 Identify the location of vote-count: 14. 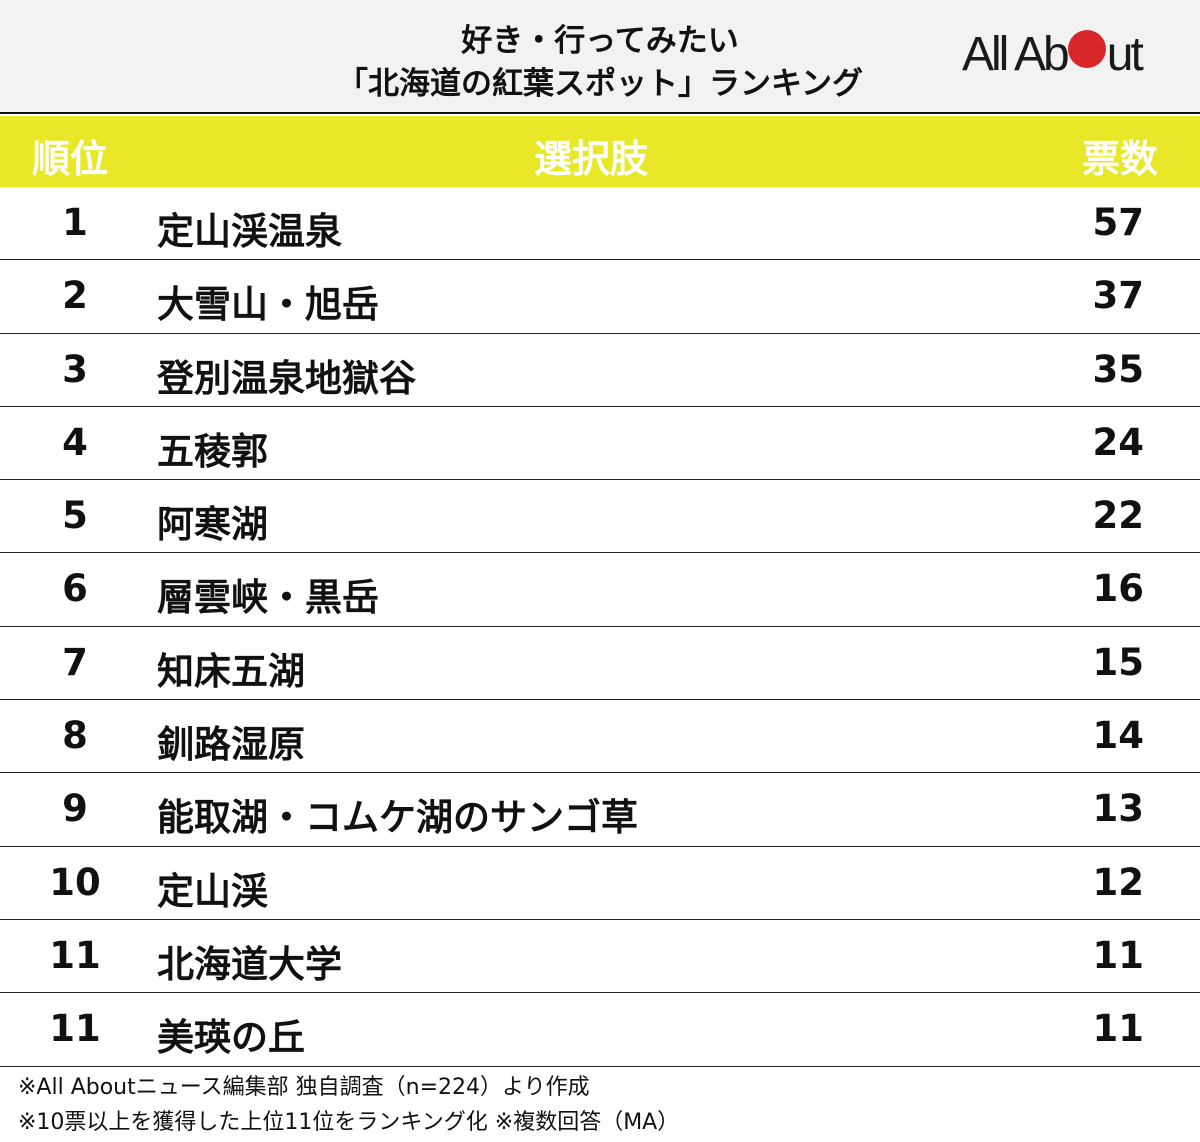
(1118, 736).